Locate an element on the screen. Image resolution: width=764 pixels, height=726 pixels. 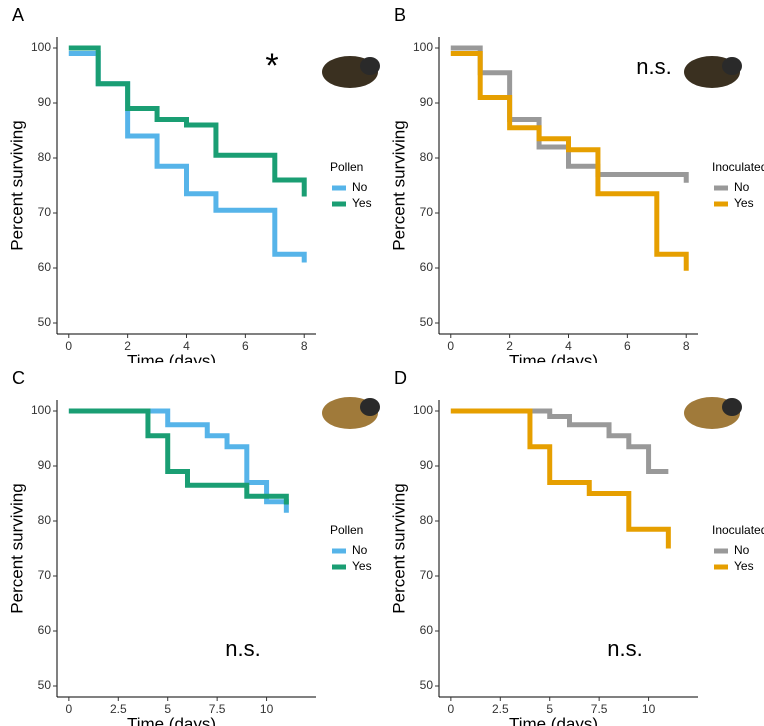
panel-label: B is located at coordinates (400, 15).